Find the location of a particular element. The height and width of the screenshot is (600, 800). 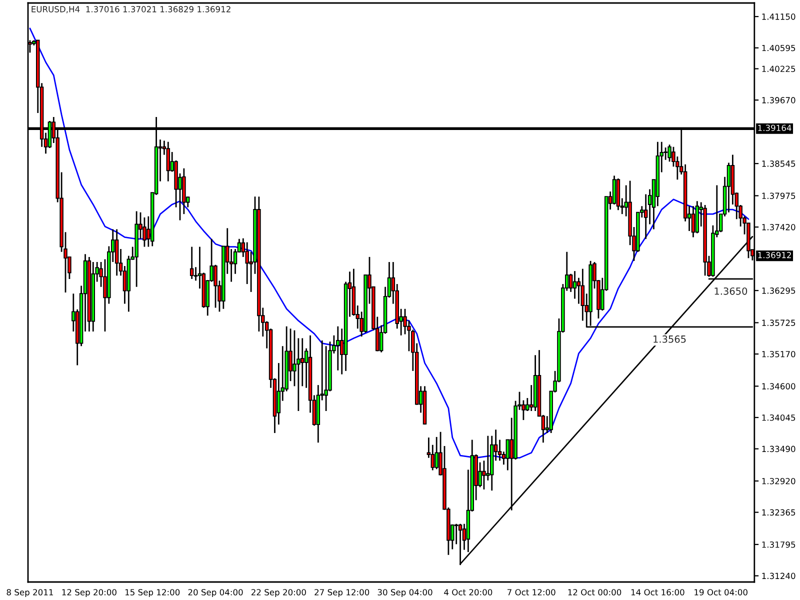

y-tick-label: 1.32365 is located at coordinates (779, 512).